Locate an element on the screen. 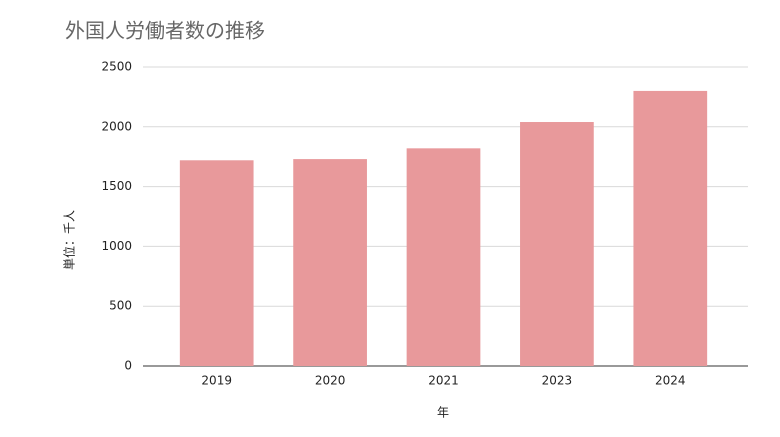 Image resolution: width=780 pixels, height=437 pixels. y-tick-label: 500 is located at coordinates (120, 306).